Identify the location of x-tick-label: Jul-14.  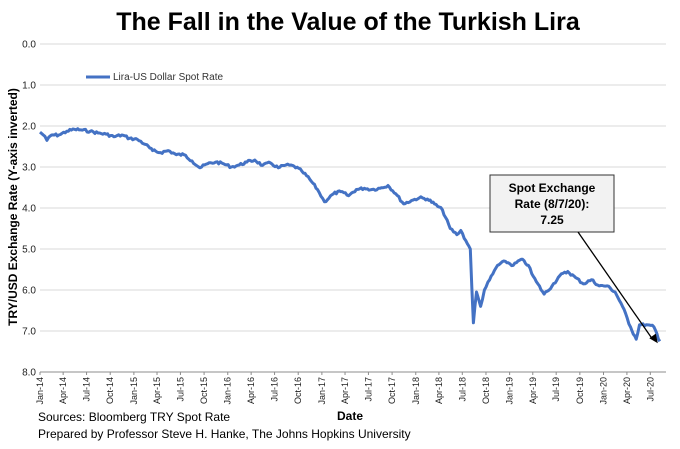
(87, 389).